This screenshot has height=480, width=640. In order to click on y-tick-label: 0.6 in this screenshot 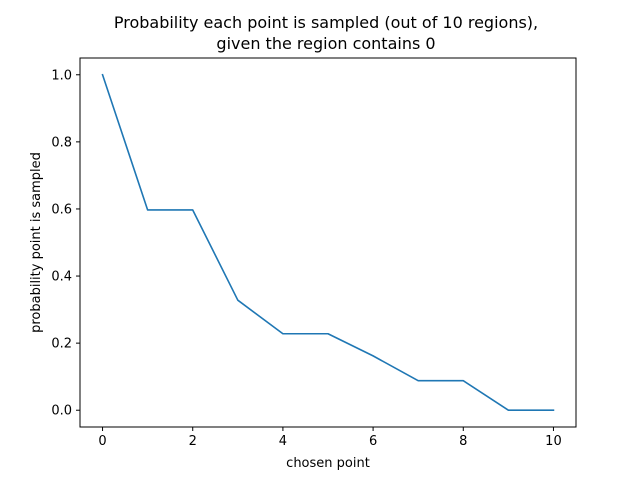, I will do `click(61, 209)`.